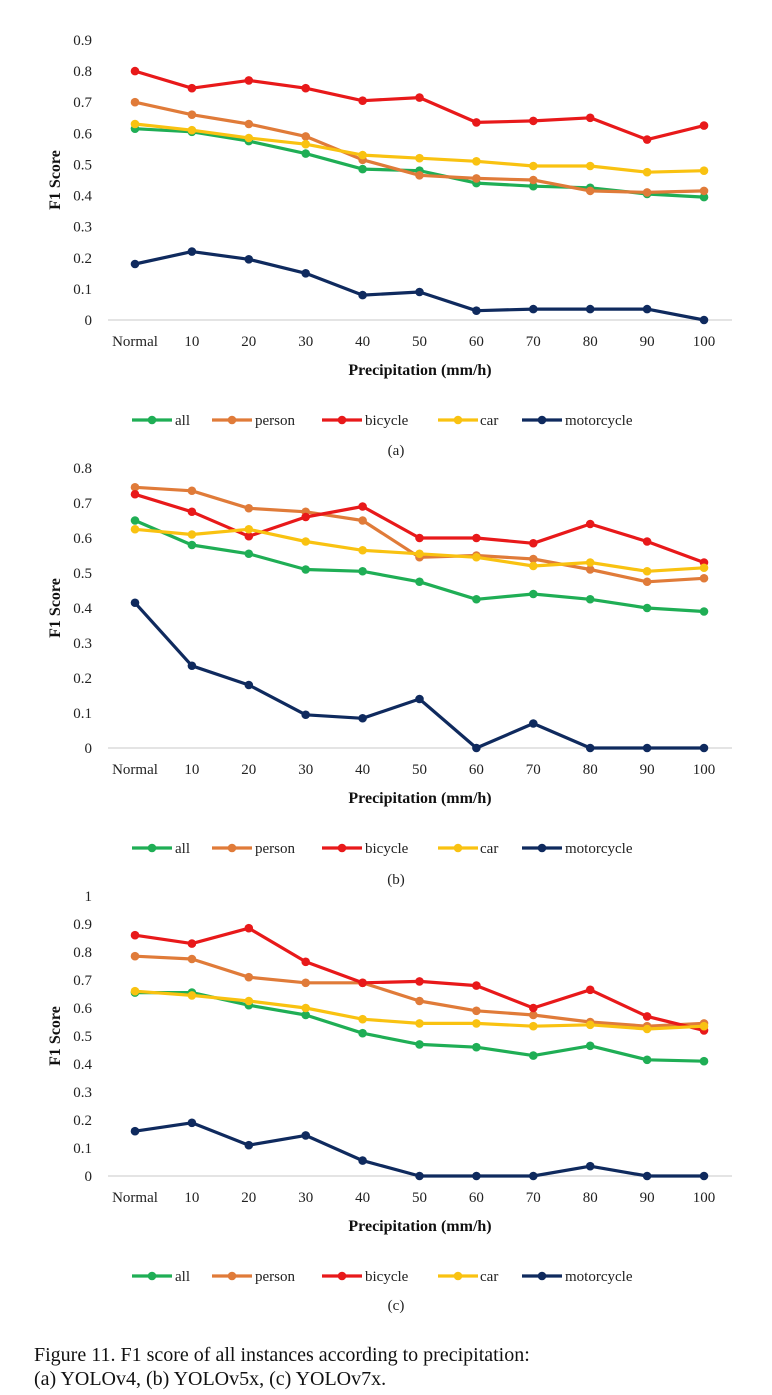  Describe the element at coordinates (89, 1177) in the screenshot. I see `y-tick-label: 0` at that location.